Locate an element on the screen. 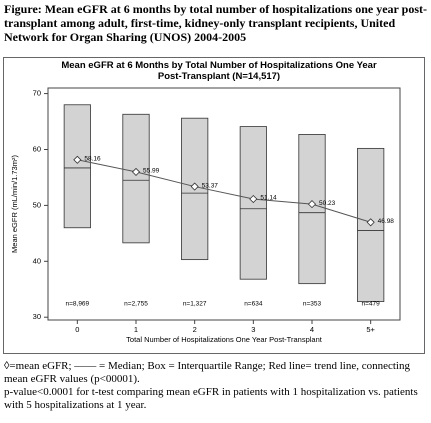  x-tick-label: 5+ is located at coordinates (370, 329).